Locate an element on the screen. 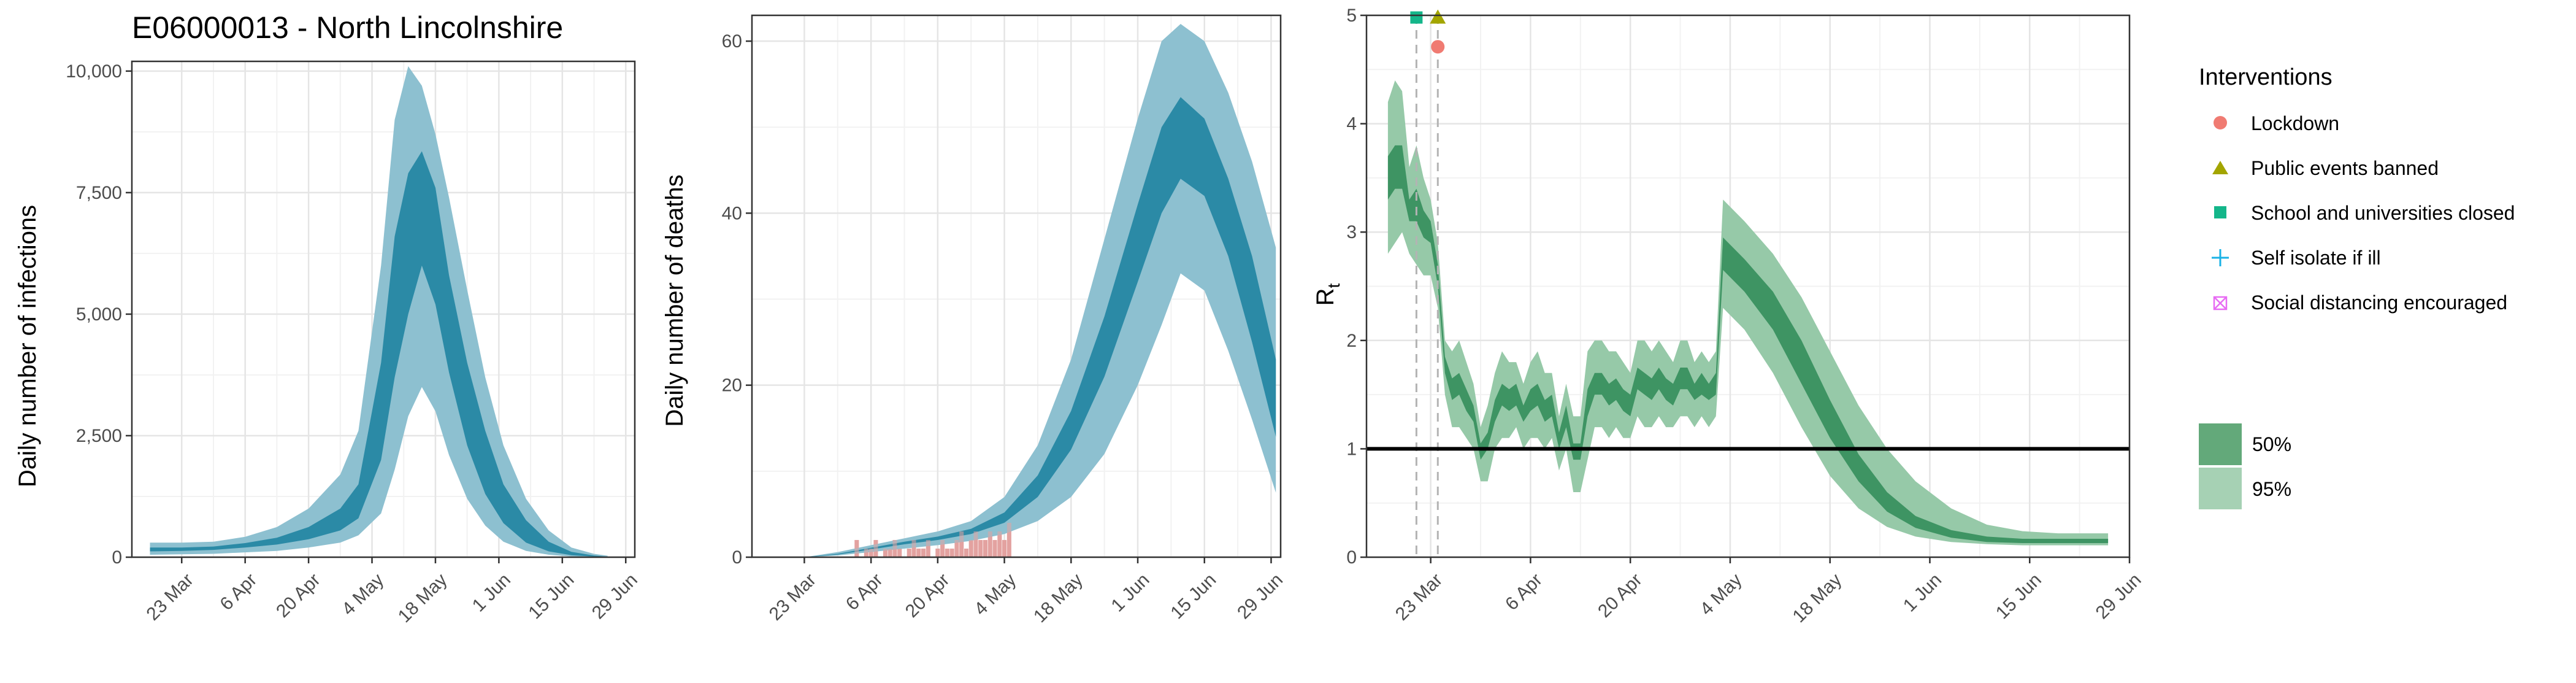 This screenshot has width=2576, height=683. y-tick-label: 4 is located at coordinates (1351, 124).